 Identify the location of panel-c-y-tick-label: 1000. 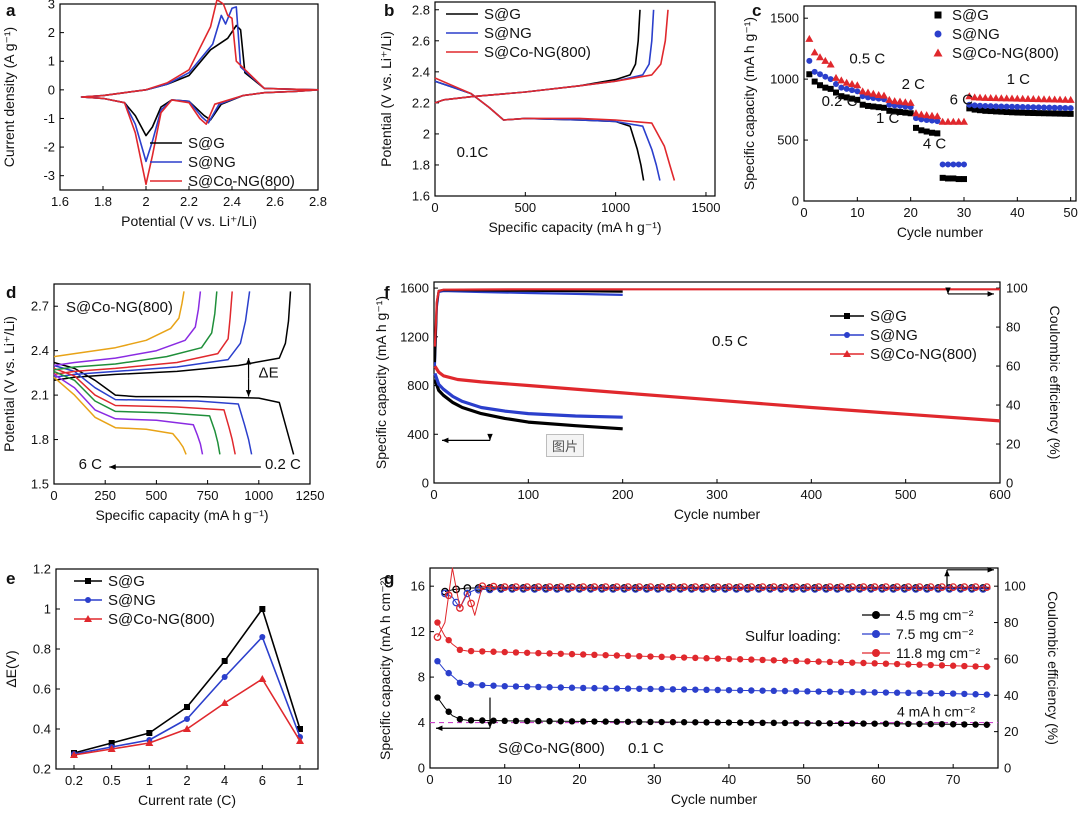
(784, 79).